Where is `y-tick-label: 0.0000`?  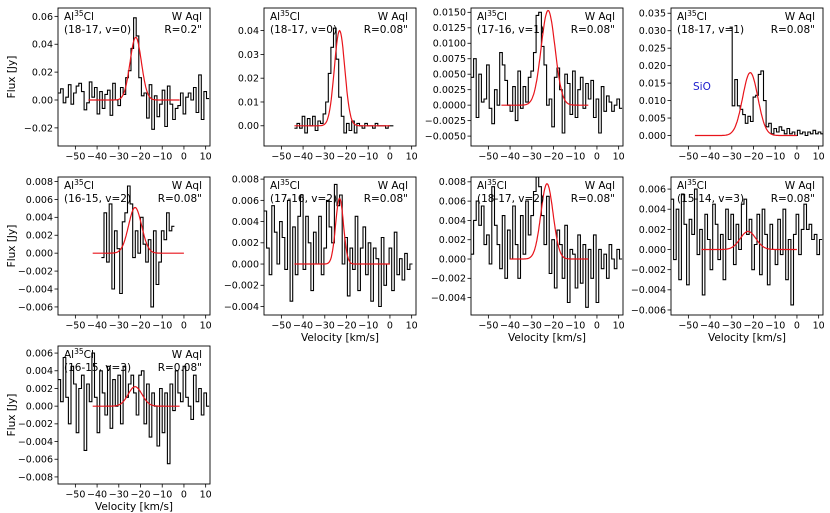
y-tick-label: 0.0000 is located at coordinates (449, 106).